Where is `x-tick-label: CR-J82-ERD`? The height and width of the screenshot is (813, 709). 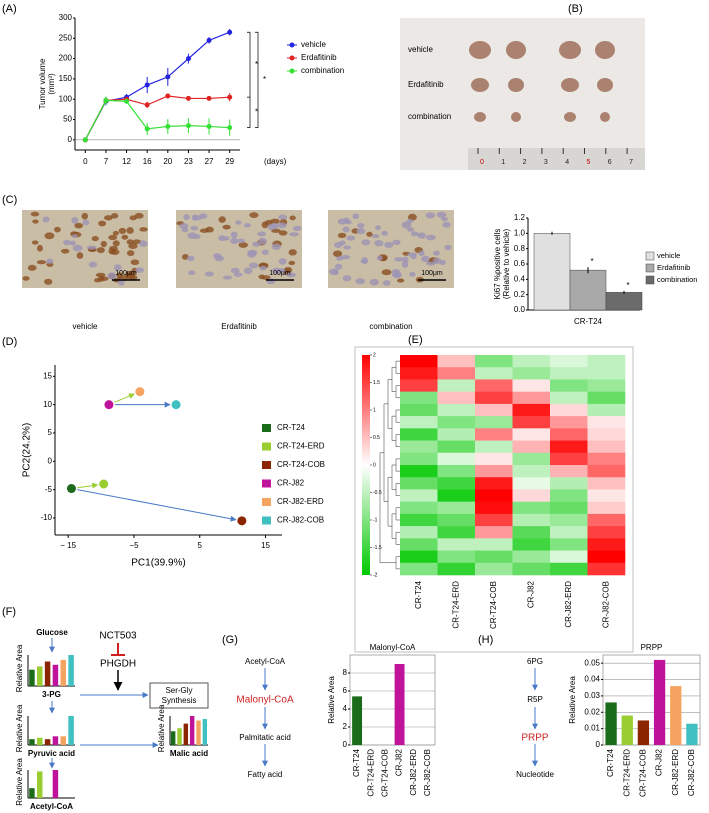
x-tick-label: CR-J82-ERD is located at coordinates (413, 772).